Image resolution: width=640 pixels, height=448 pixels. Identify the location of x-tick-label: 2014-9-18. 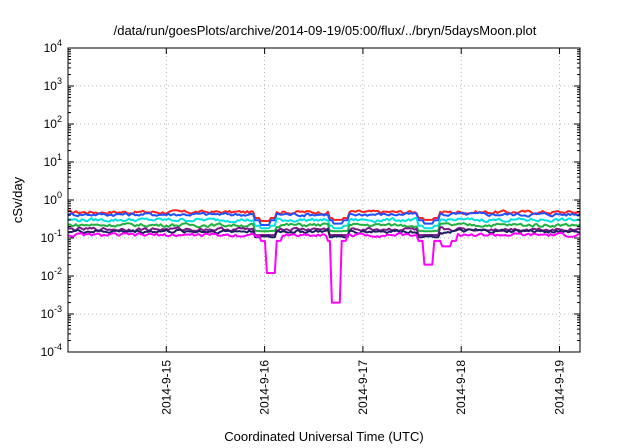
(461, 387).